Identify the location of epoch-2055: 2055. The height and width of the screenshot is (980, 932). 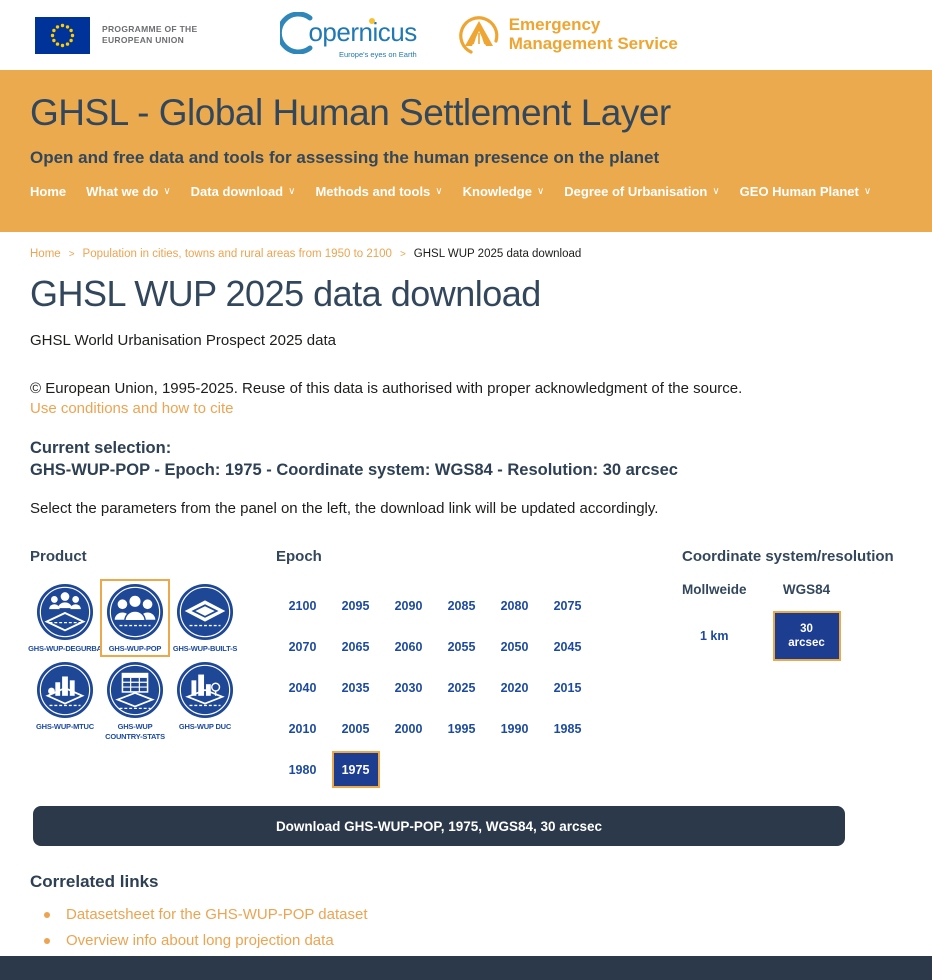
(461, 646).